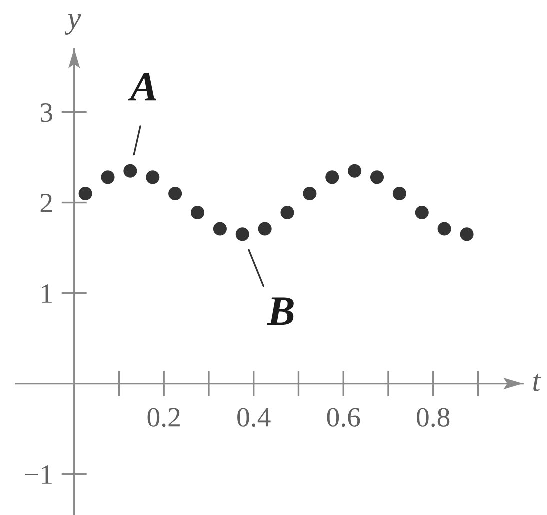  What do you see at coordinates (142, 87) in the screenshot?
I see `annotation: A` at bounding box center [142, 87].